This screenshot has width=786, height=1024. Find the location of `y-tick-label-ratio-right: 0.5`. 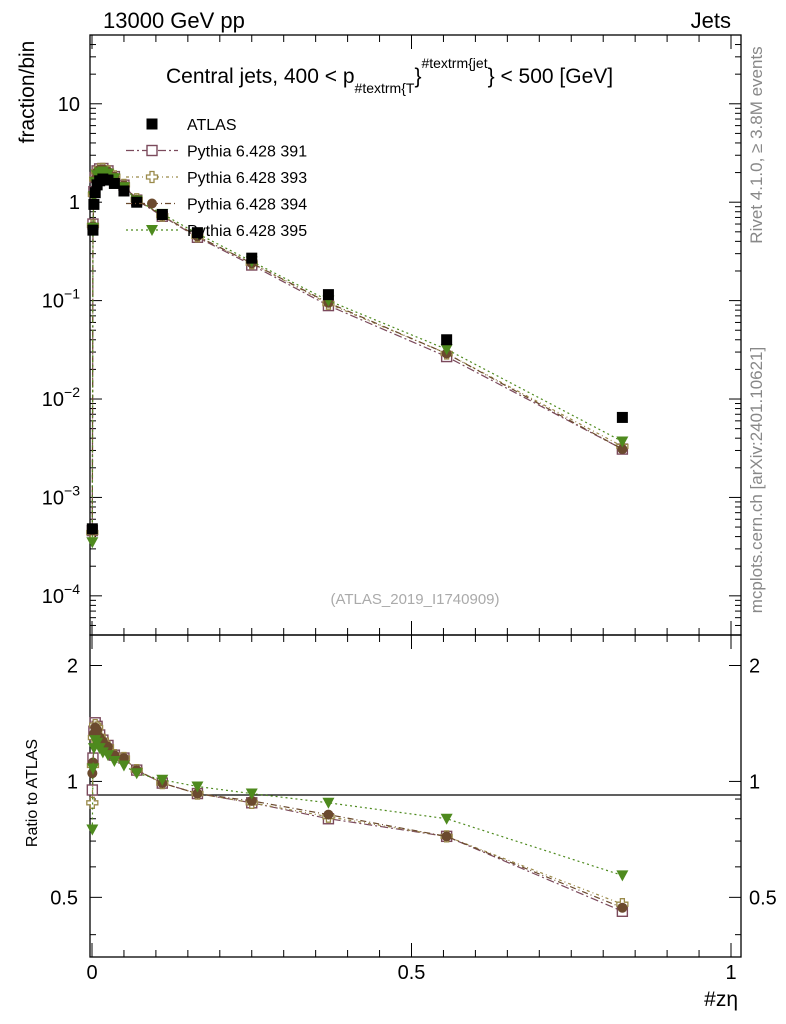

y-tick-label-ratio-right: 0.5 is located at coordinates (763, 898).